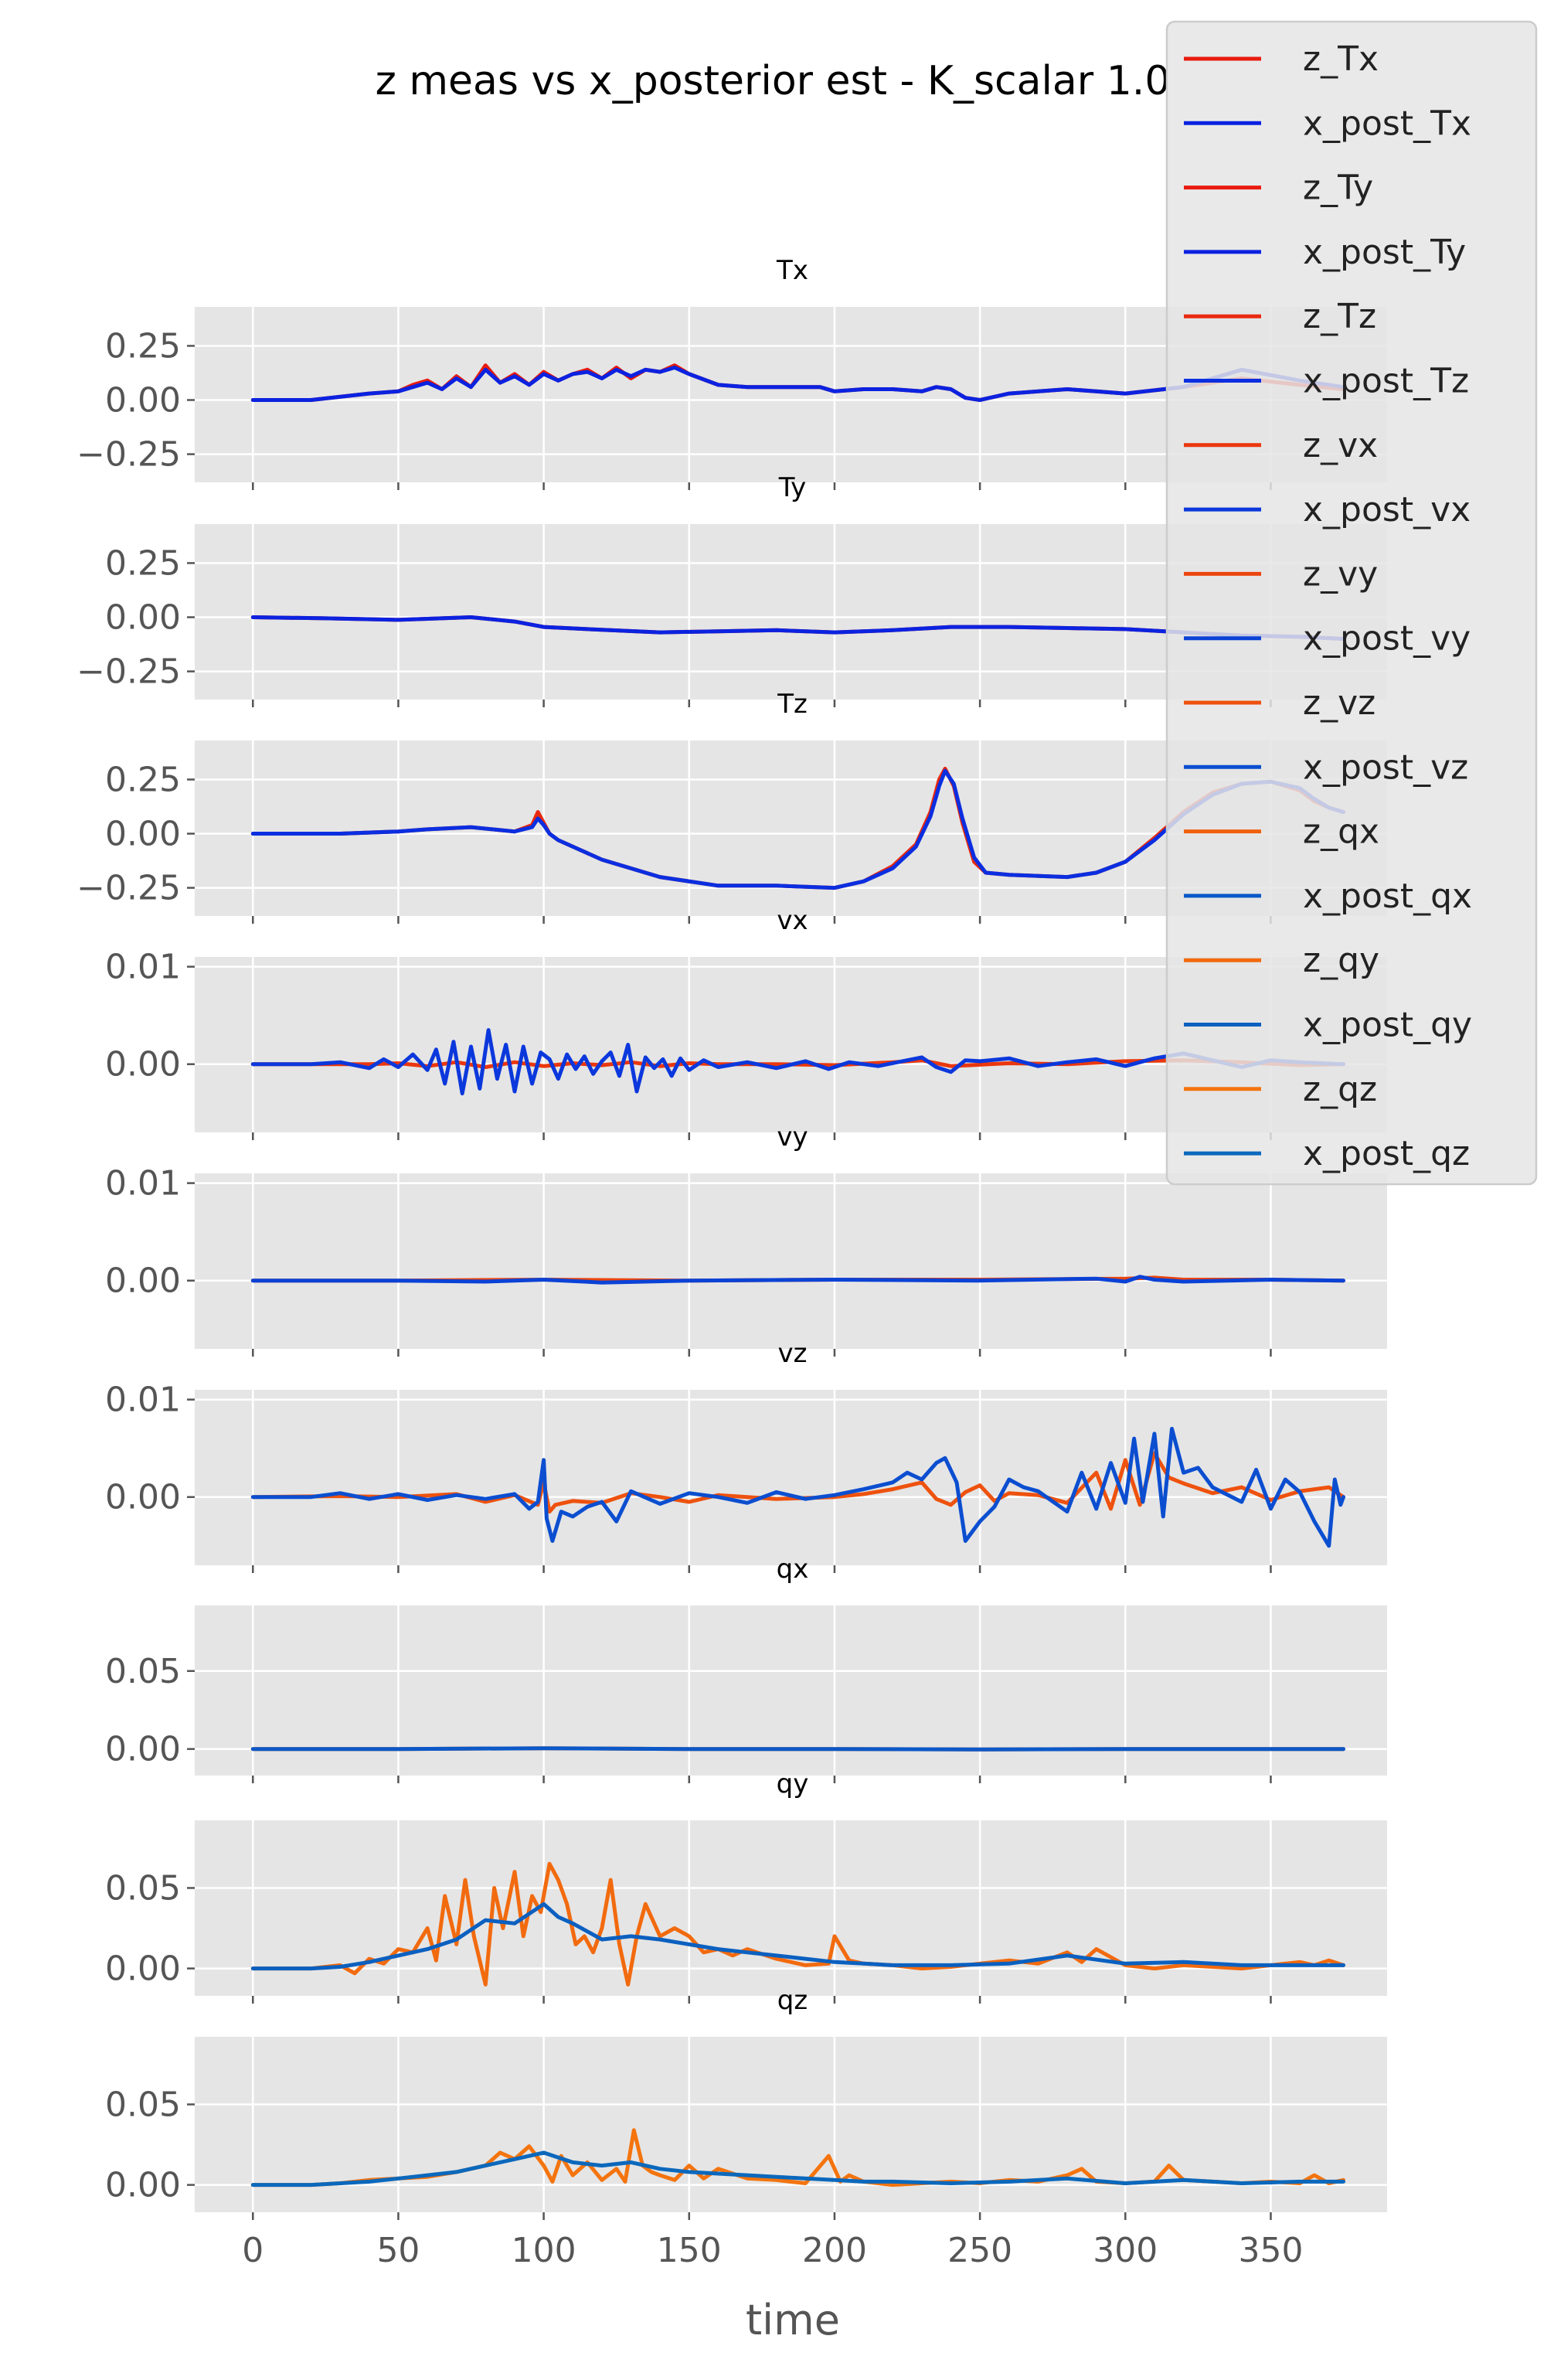  Describe the element at coordinates (398, 2250) in the screenshot. I see `x-tick-label: 50` at that location.